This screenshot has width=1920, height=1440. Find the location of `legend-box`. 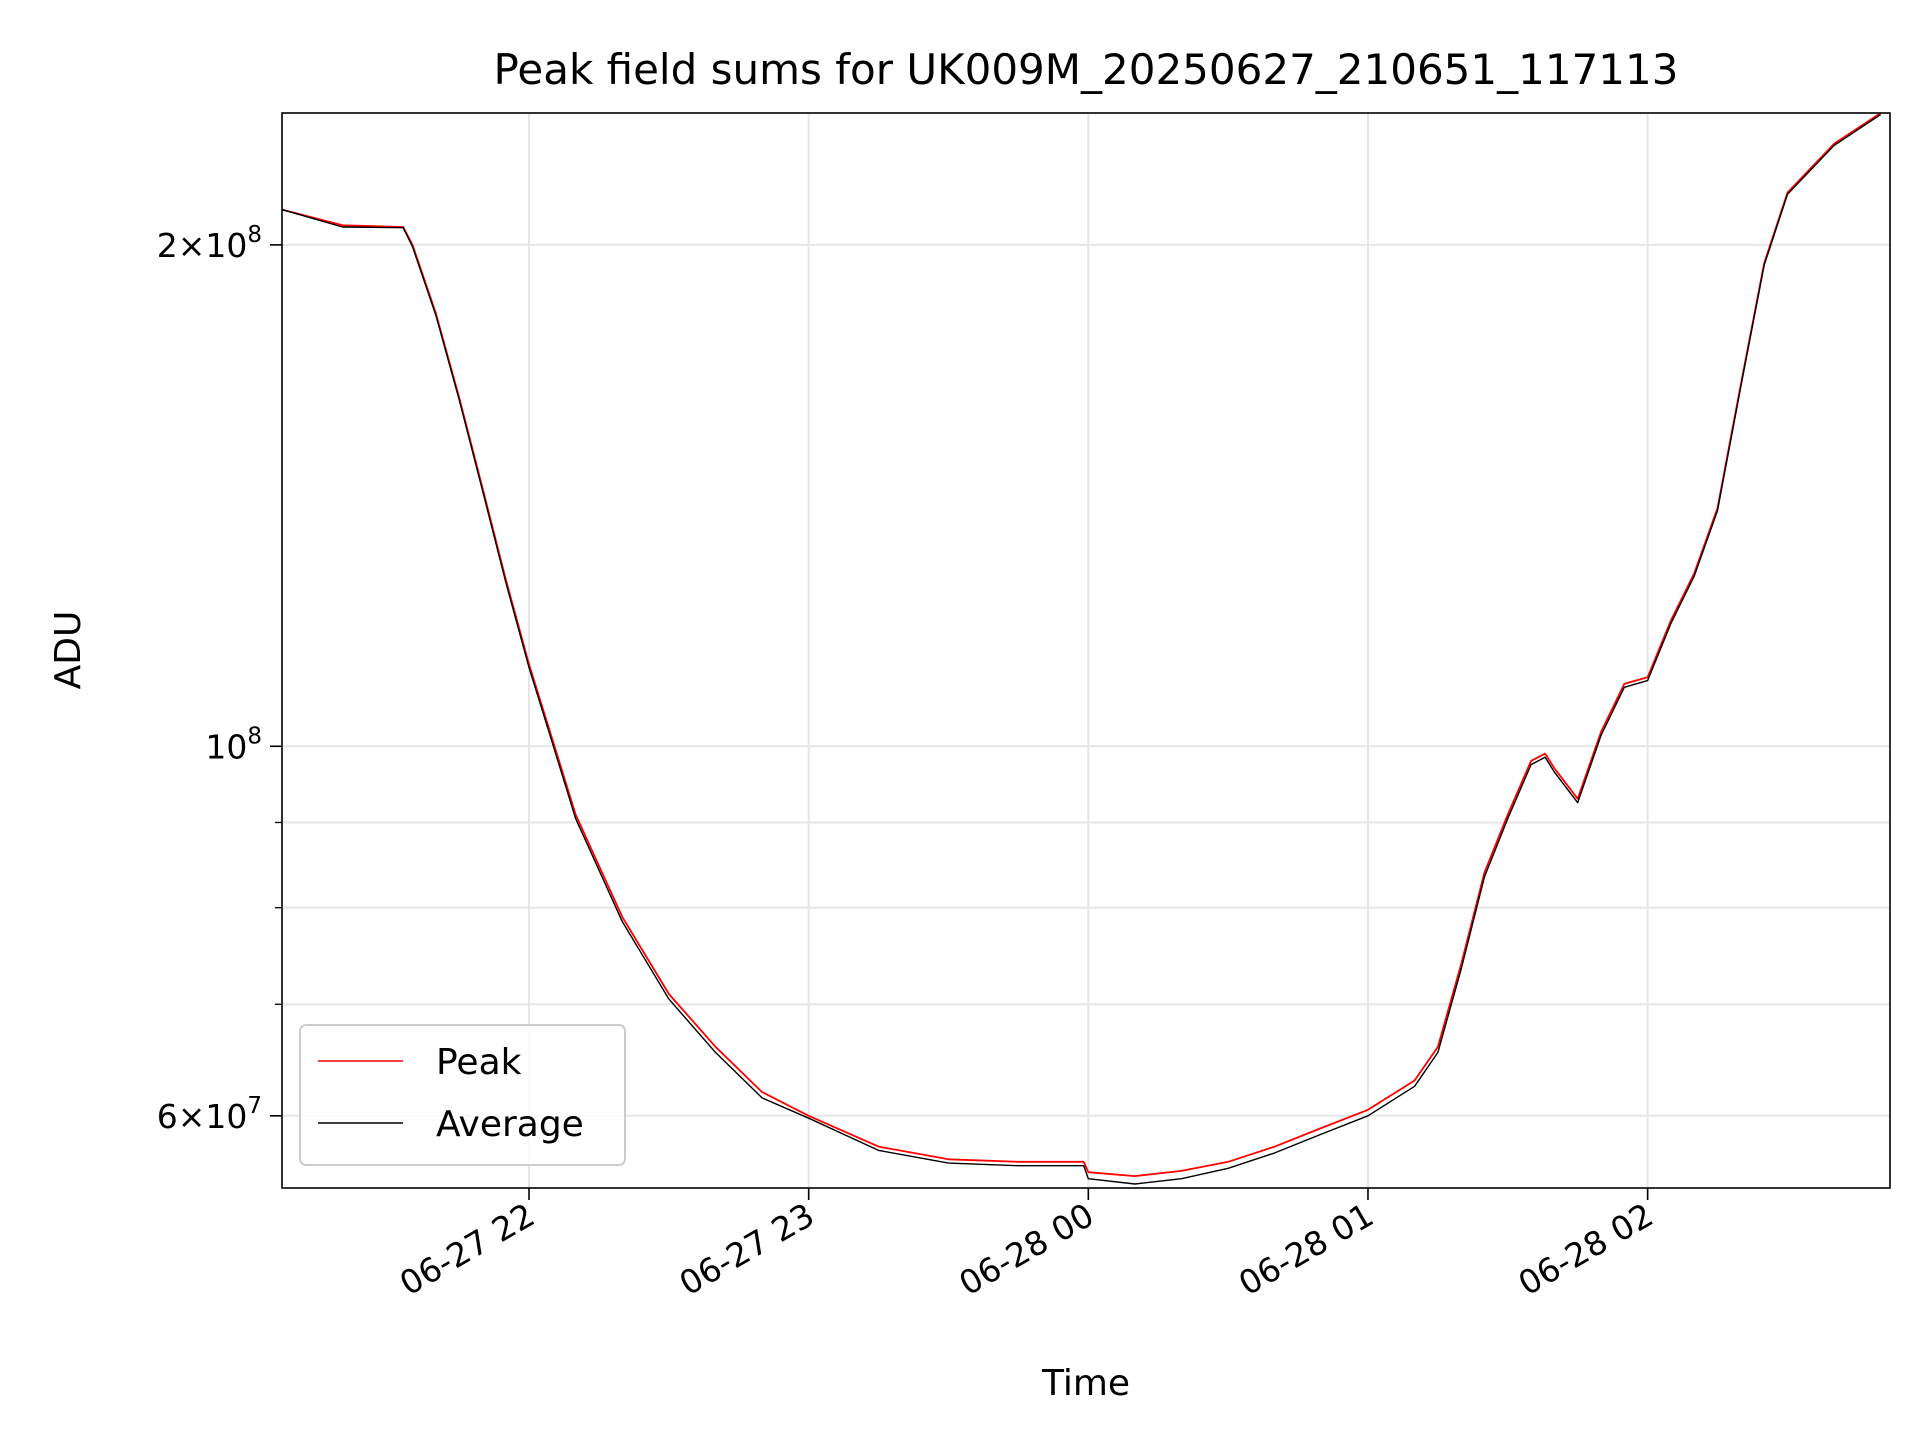

legend-box is located at coordinates (462, 1095).